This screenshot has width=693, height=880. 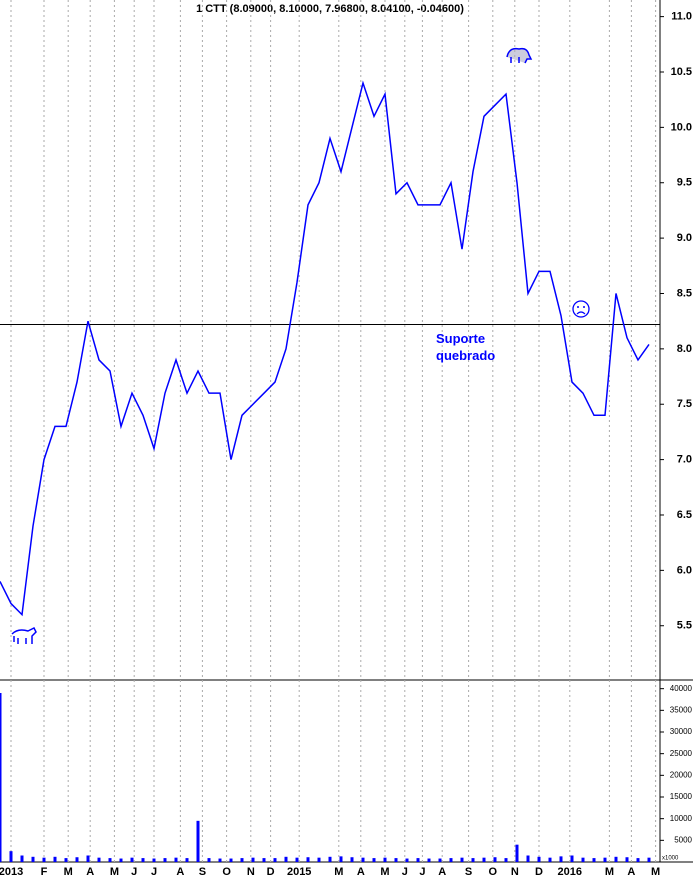 I want to click on x-tick-label: 2015, so click(x=299, y=872).